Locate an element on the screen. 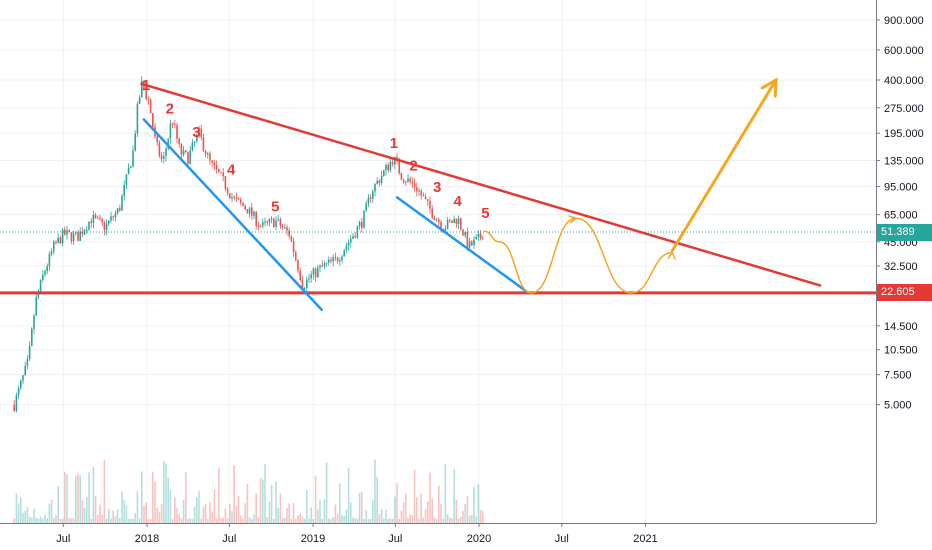 This screenshot has width=932, height=550. price-tick-label: 195.000 is located at coordinates (904, 134).